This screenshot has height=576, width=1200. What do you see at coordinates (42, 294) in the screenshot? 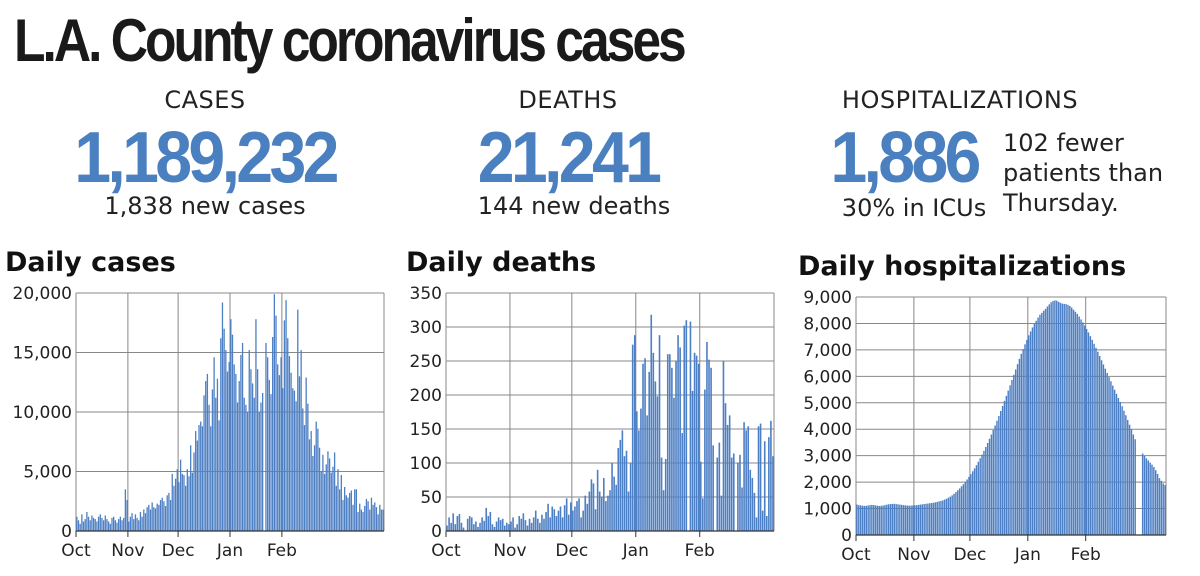
I see `y-tick-label: 20,000` at bounding box center [42, 294].